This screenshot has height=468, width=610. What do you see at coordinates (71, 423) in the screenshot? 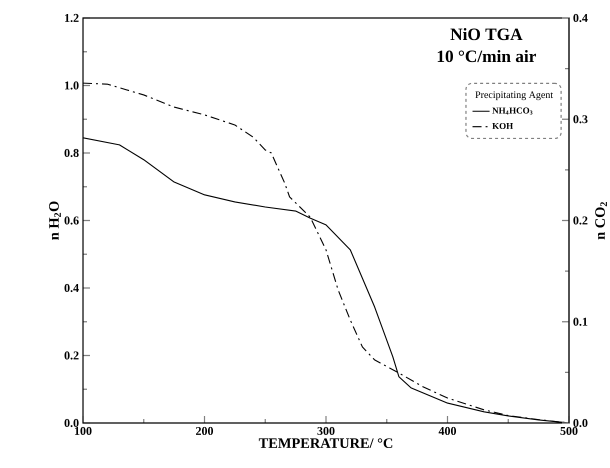
I see `y-tick-label: 0.0` at bounding box center [71, 423].